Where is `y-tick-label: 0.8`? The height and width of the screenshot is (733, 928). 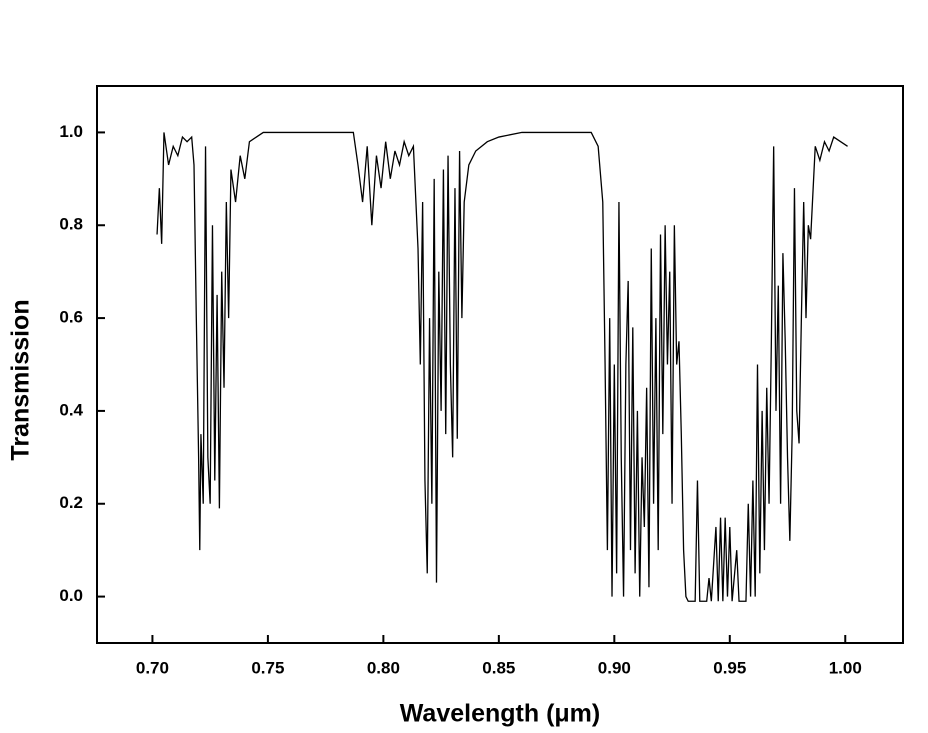 y-tick-label: 0.8 is located at coordinates (71, 224).